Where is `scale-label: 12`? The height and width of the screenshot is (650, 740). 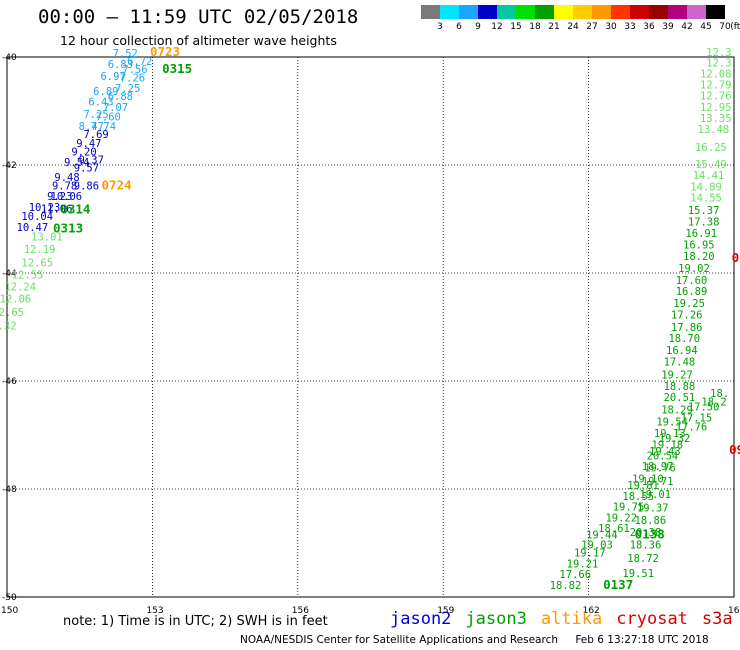
scale-label: 12 is located at coordinates (497, 27).